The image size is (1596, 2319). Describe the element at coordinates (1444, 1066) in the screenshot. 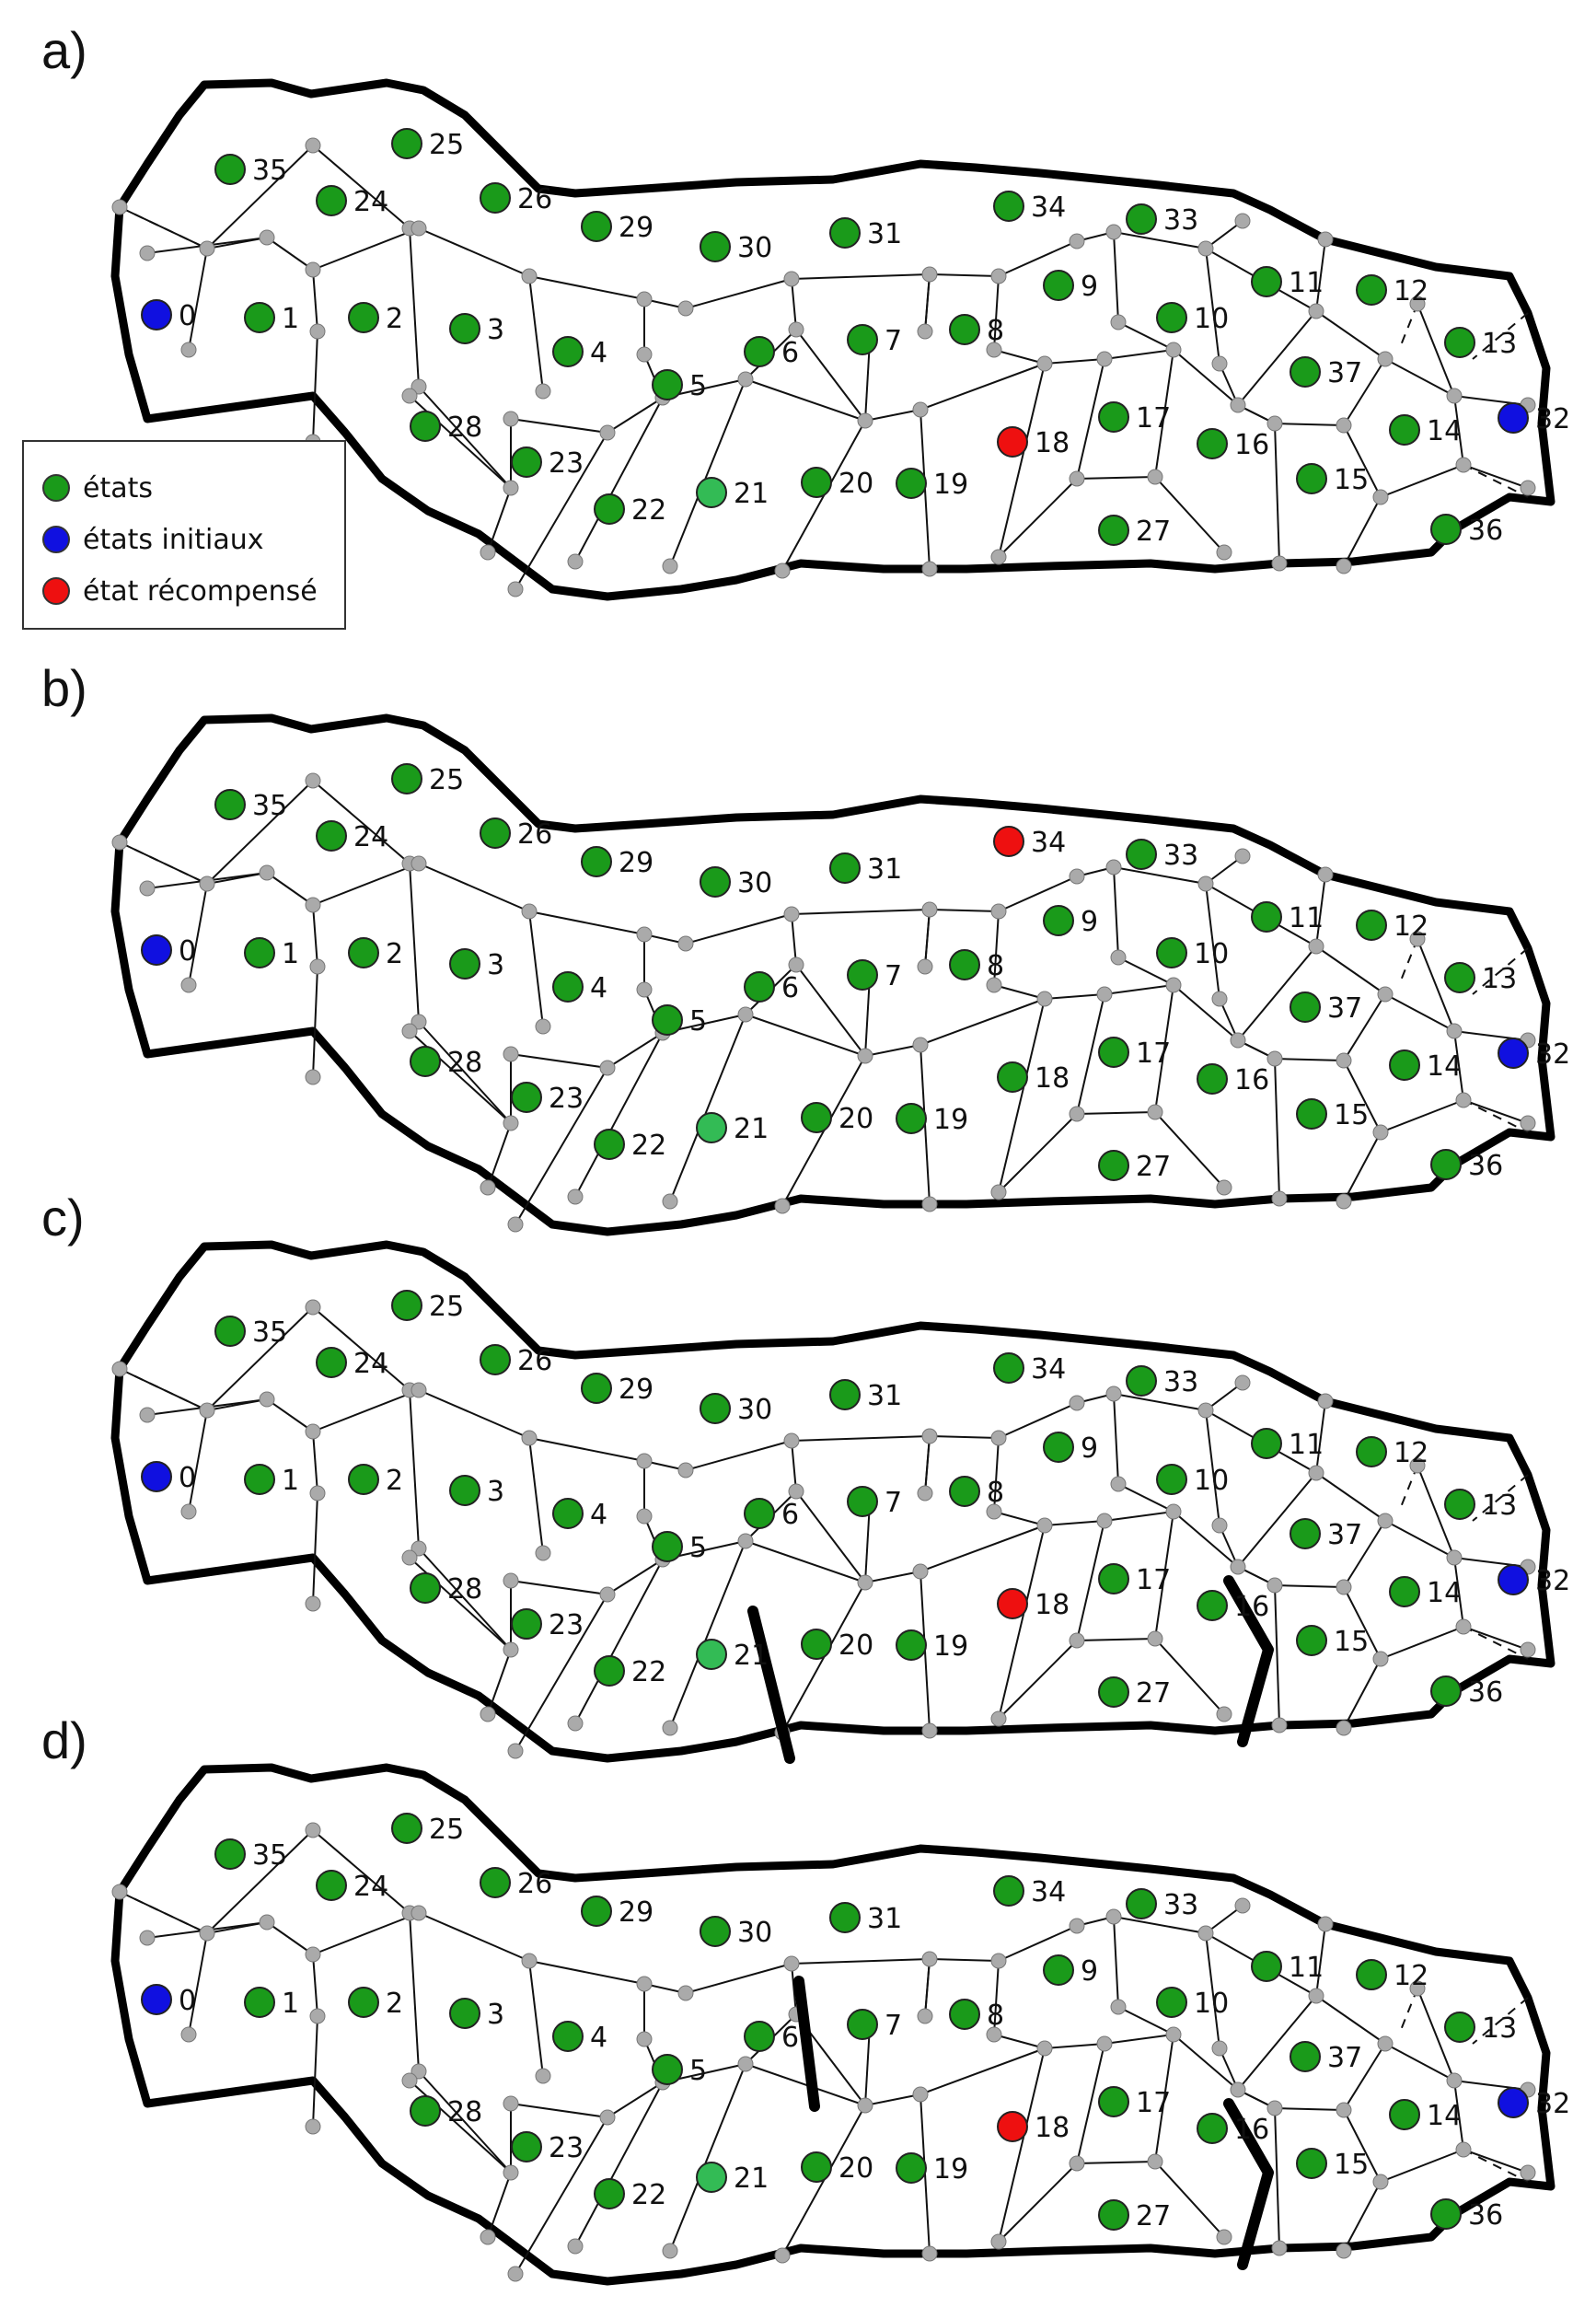

I see `state-label-14: 14` at that location.